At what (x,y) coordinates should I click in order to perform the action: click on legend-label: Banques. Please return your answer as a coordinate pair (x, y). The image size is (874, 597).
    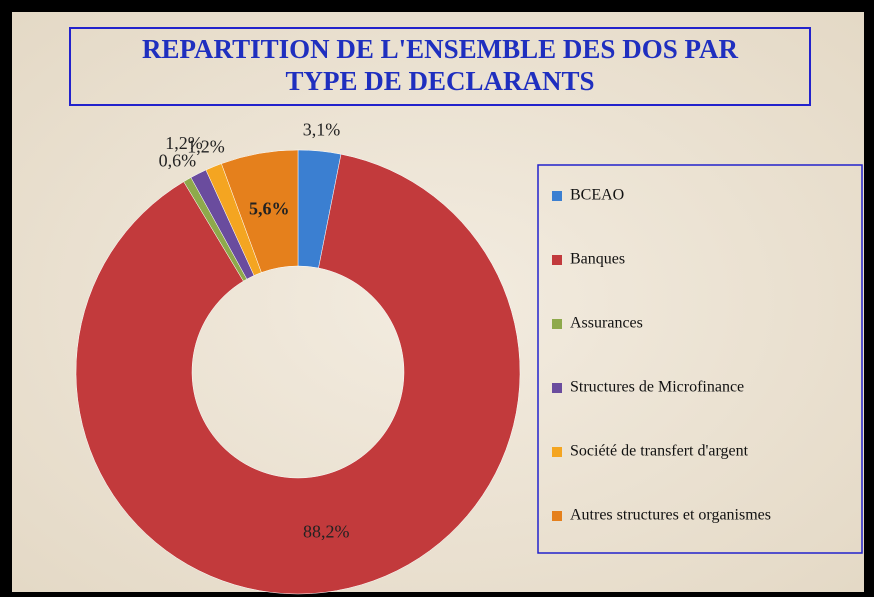
    Looking at the image, I should click on (597, 259).